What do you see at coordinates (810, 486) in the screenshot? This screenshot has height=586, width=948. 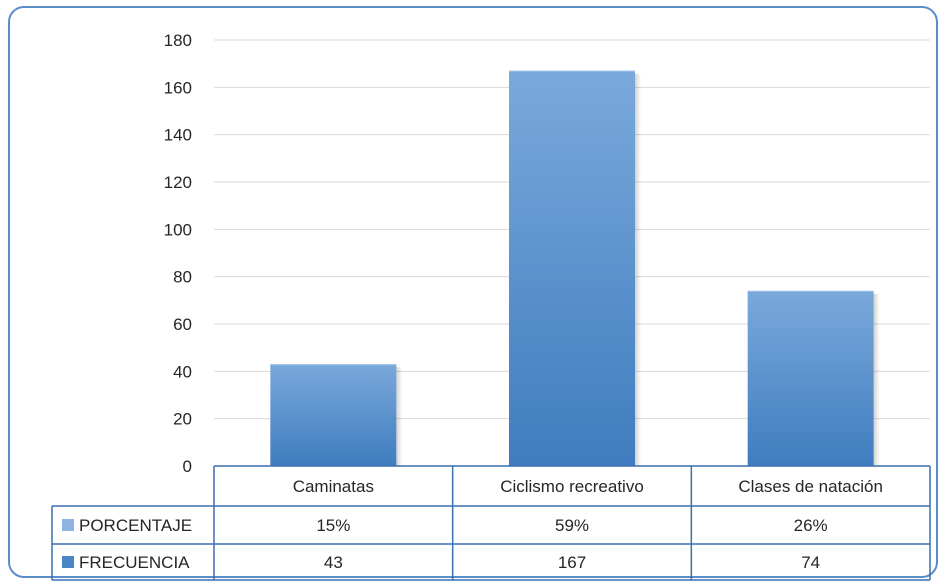 I see `category-label: Clases de natación` at bounding box center [810, 486].